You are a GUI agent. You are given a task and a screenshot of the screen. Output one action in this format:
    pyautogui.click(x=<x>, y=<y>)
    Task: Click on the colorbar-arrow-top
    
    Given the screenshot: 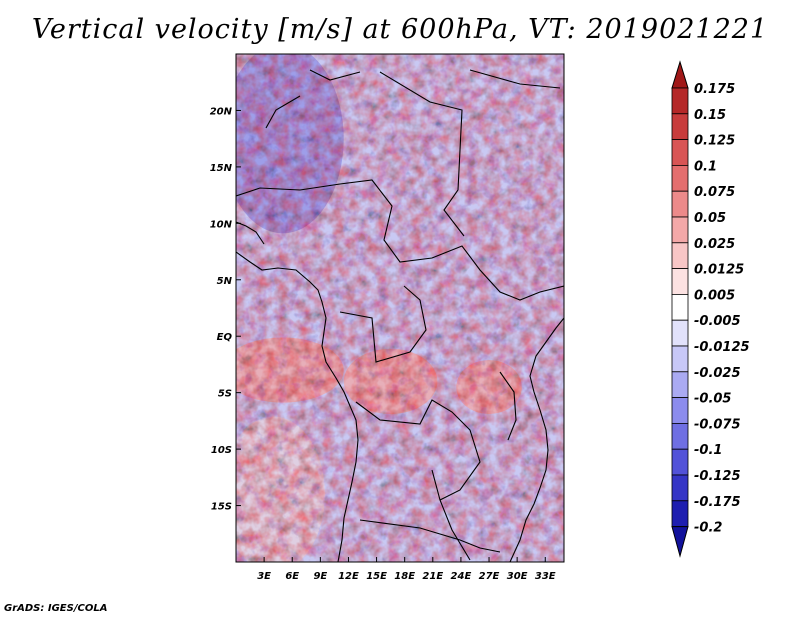 What is the action you would take?
    pyautogui.click(x=680, y=74)
    